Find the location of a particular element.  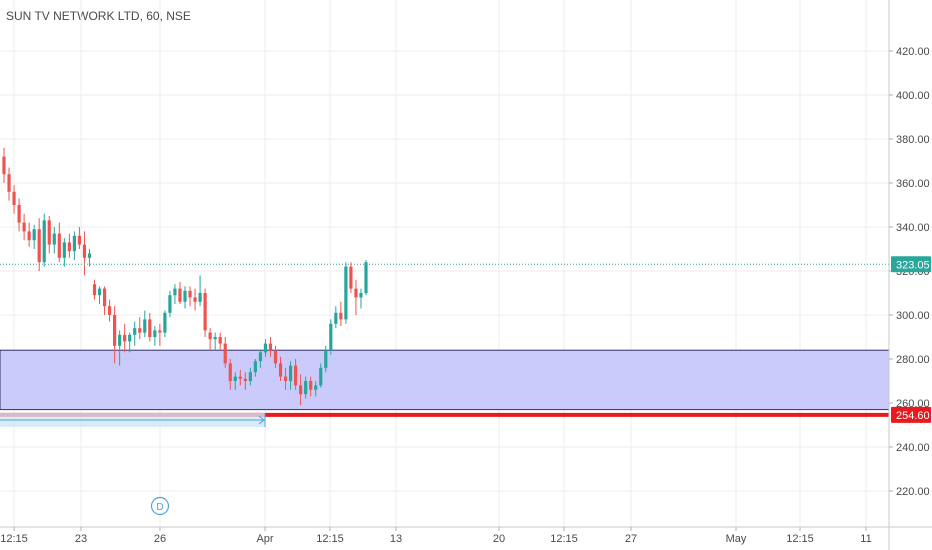

y-tick-label: 380.00 is located at coordinates (913, 140).